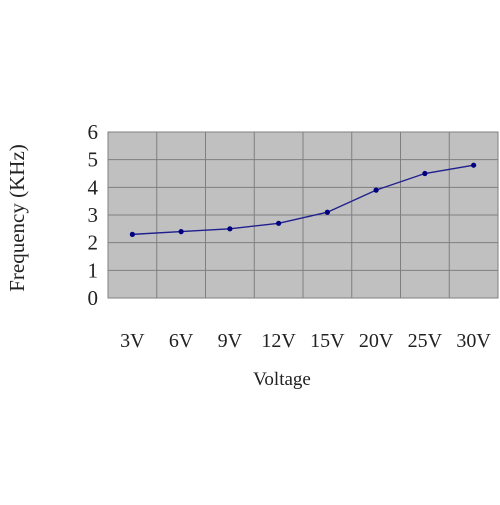 This screenshot has height=505, width=500. I want to click on x-tick-labels: 3V 6V 9V 12V 15V 20V 25V 30V, so click(305, 341).